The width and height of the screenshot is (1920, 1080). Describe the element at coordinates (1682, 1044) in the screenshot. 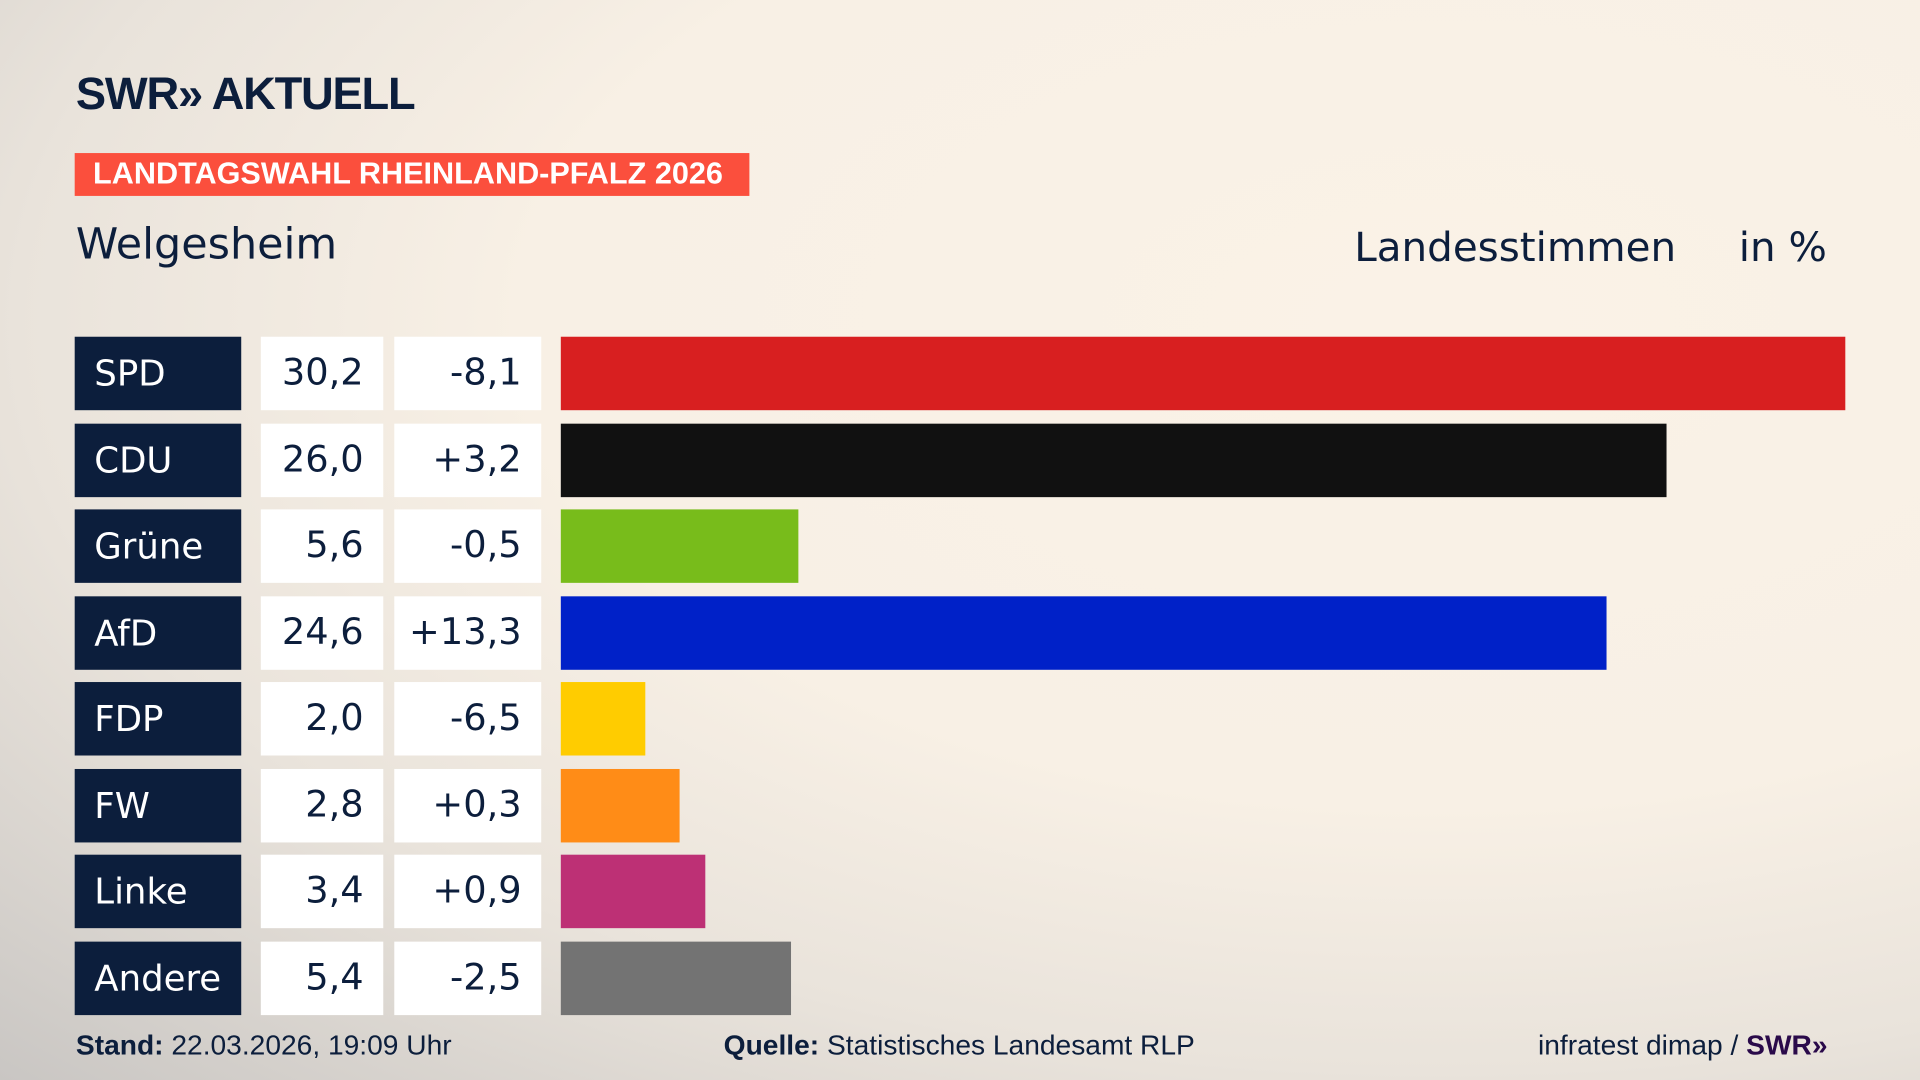

I see `credit: infratest dimap / SWR»` at that location.